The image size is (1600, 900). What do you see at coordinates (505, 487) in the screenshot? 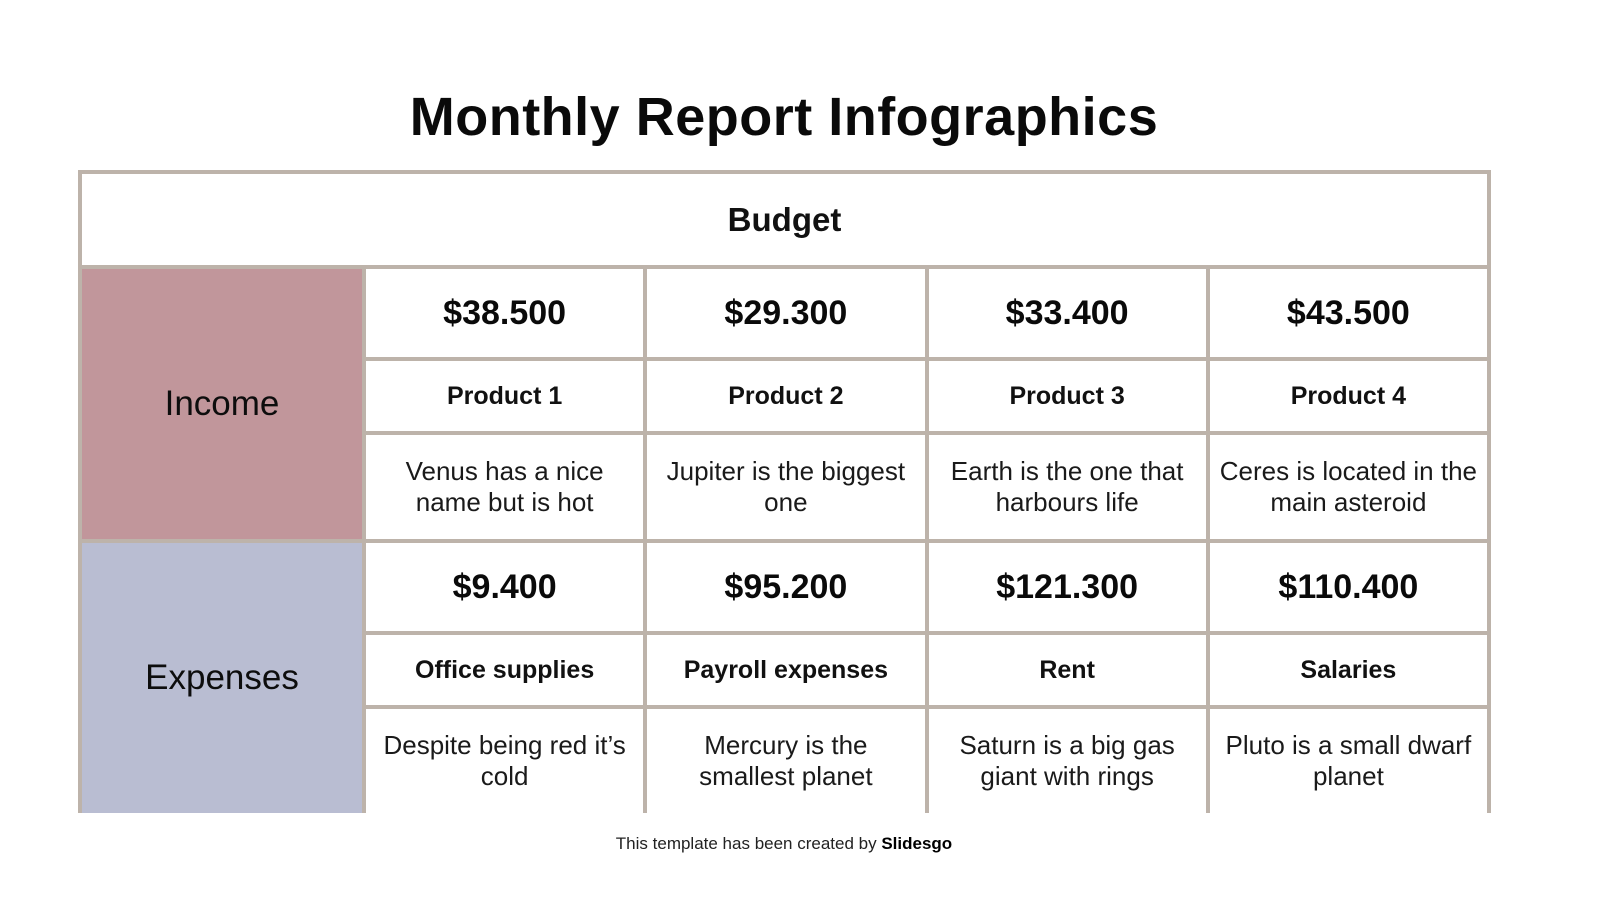
I see `income-description: Venus has a nice name but is hot` at bounding box center [505, 487].